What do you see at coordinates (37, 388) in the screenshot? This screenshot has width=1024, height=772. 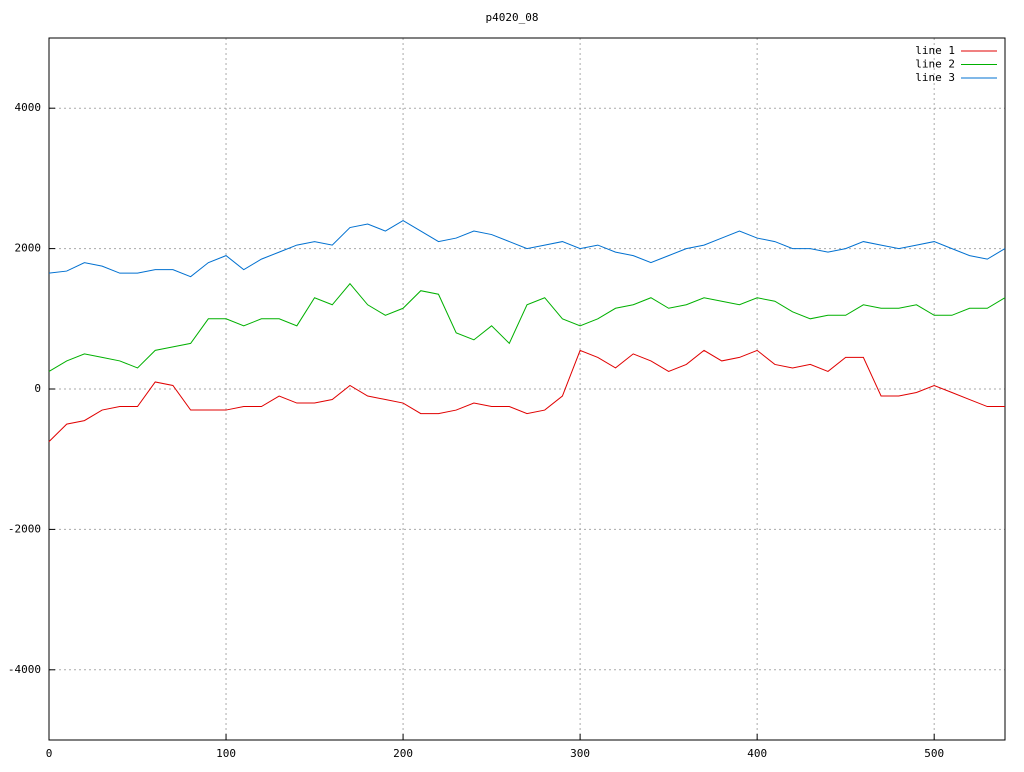 I see `y-tick-label: 0` at bounding box center [37, 388].